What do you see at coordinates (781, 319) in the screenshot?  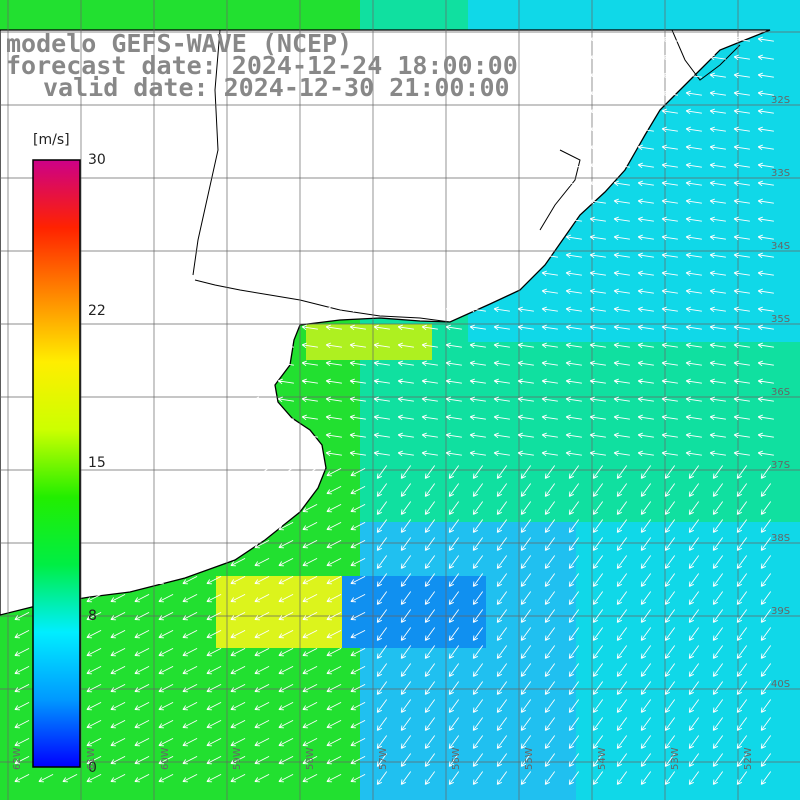 I see `lat-label-35s: 35S` at bounding box center [781, 319].